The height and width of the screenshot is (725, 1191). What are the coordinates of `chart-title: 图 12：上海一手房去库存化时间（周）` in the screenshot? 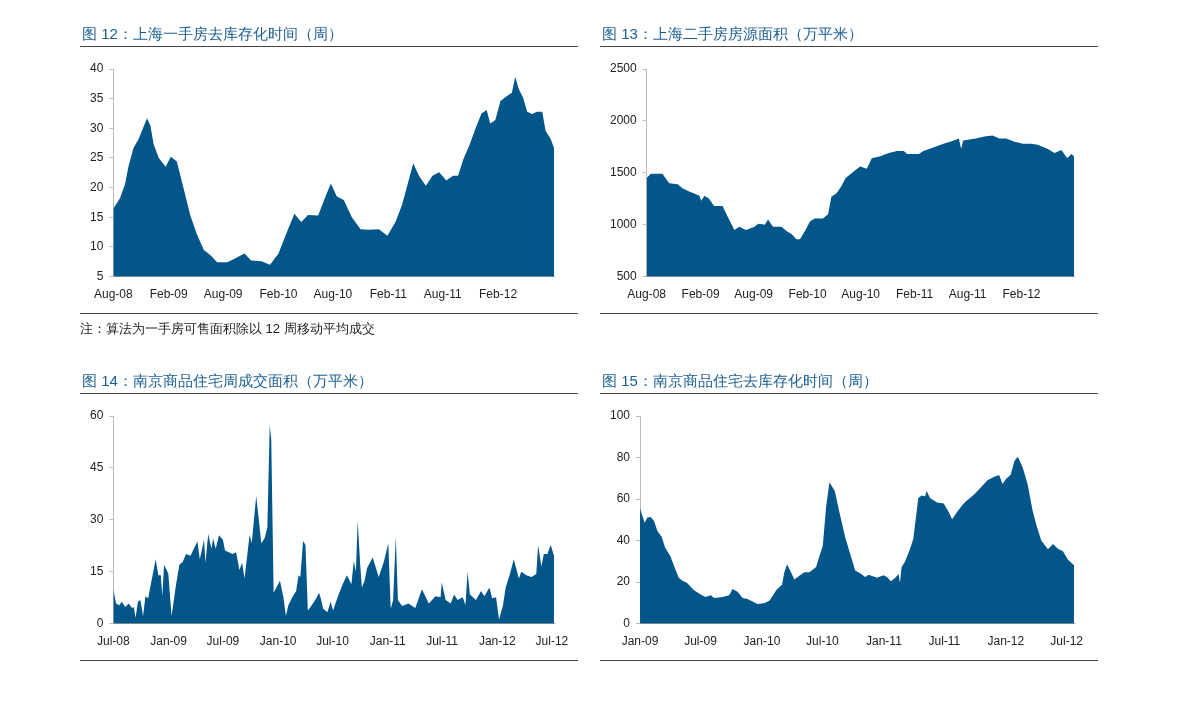 It's located at (329, 34).